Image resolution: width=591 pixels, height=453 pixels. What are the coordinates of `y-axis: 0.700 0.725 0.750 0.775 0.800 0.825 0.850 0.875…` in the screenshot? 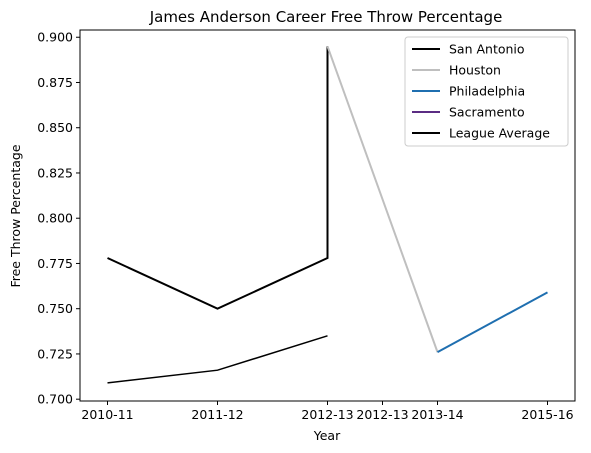 It's located at (58, 218).